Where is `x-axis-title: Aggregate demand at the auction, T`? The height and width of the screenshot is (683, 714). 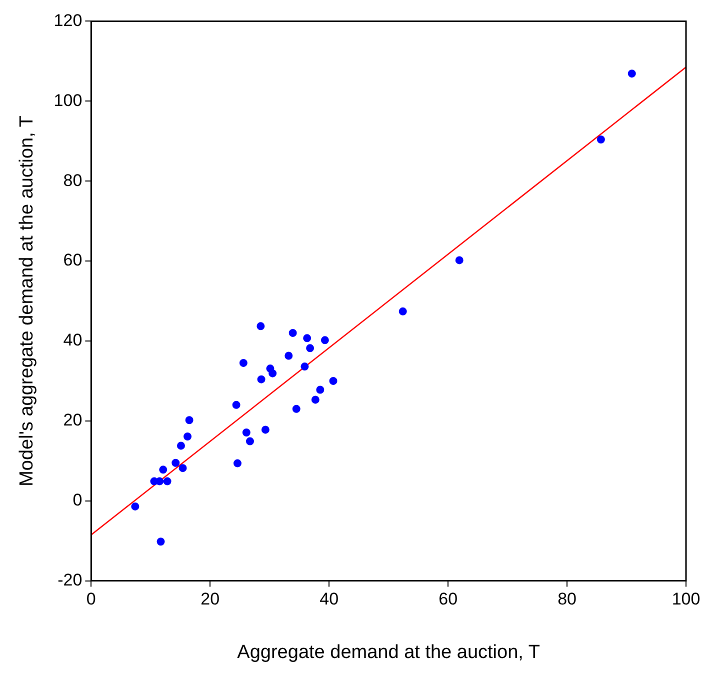 x-axis-title: Aggregate demand at the auction, T is located at coordinates (388, 652).